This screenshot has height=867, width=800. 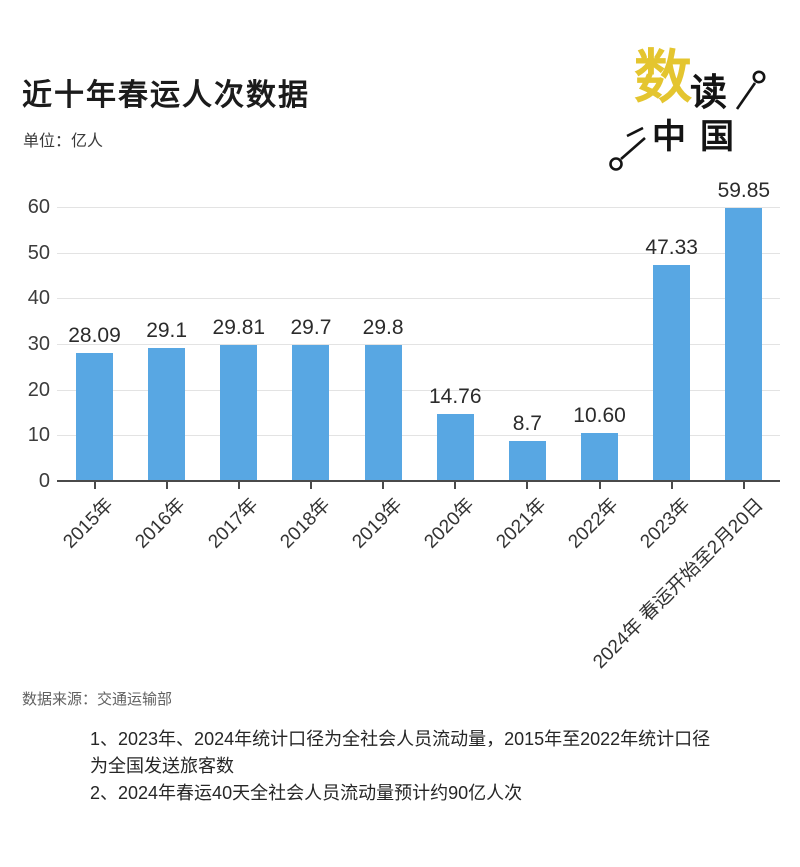 I want to click on x-axis-category-label: 2021年, so click(x=521, y=523).